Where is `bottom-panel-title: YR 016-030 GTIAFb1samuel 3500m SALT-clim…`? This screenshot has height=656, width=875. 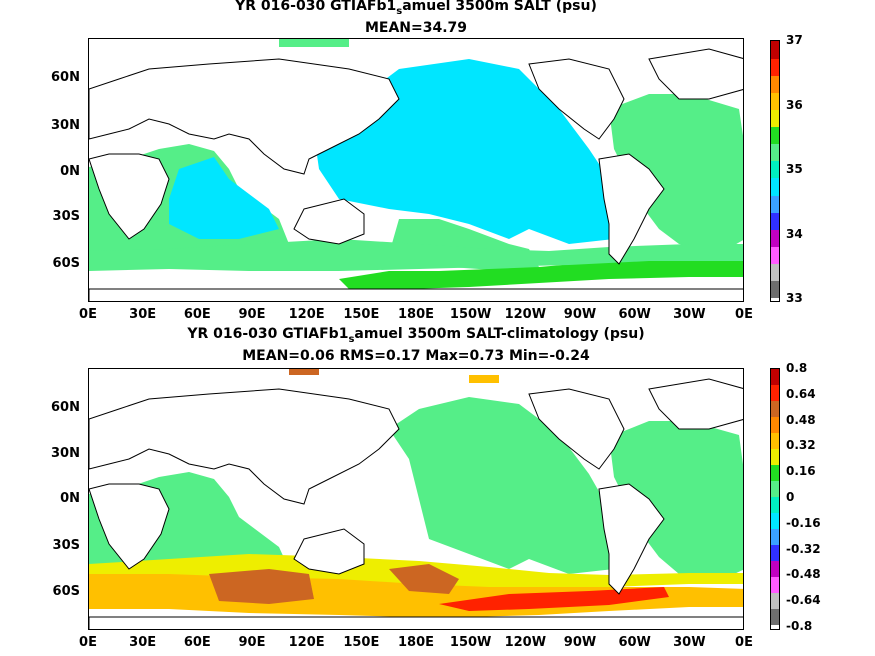 bottom-panel-title: YR 016-030 GTIAFb1samuel 3500m SALT-clim… is located at coordinates (416, 337).